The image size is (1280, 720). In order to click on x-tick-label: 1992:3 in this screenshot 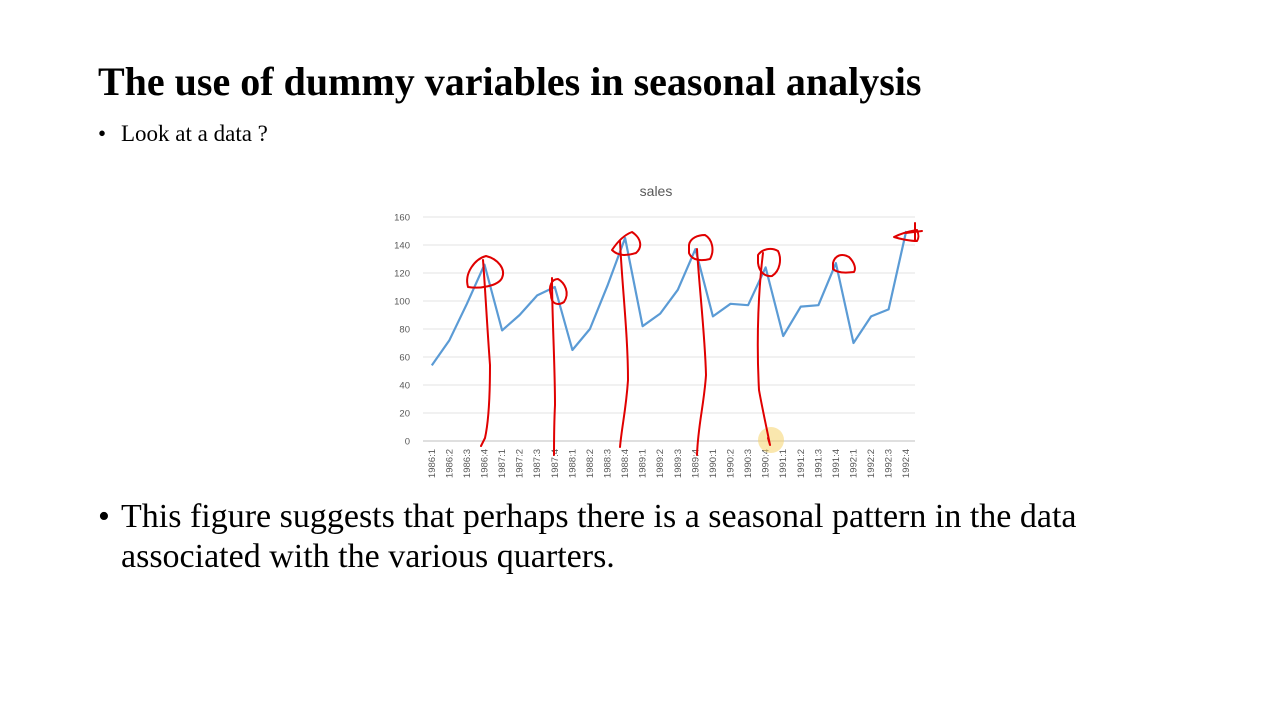, I will do `click(889, 463)`.